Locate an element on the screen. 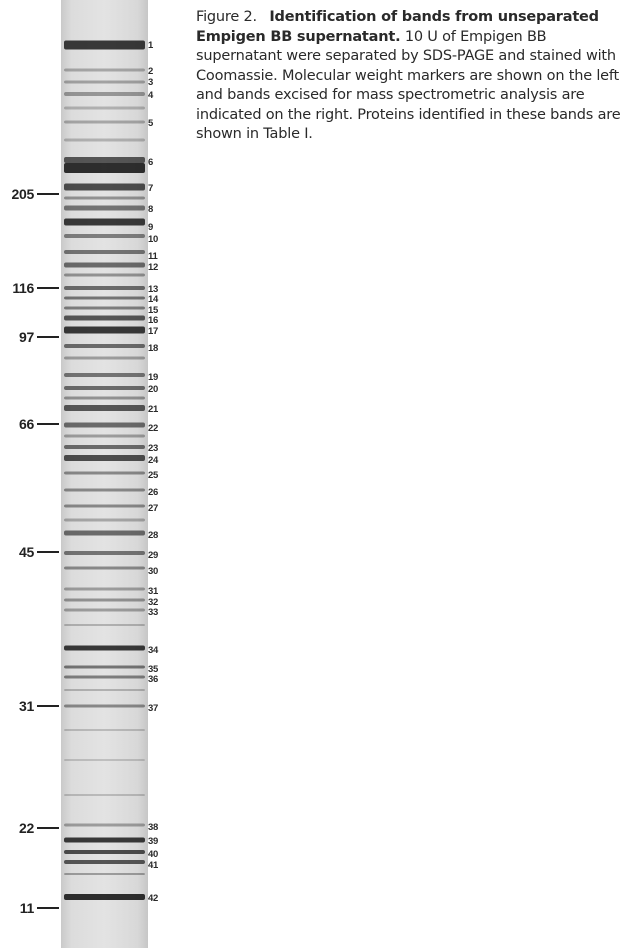  band-label-3: 3 is located at coordinates (150, 82).